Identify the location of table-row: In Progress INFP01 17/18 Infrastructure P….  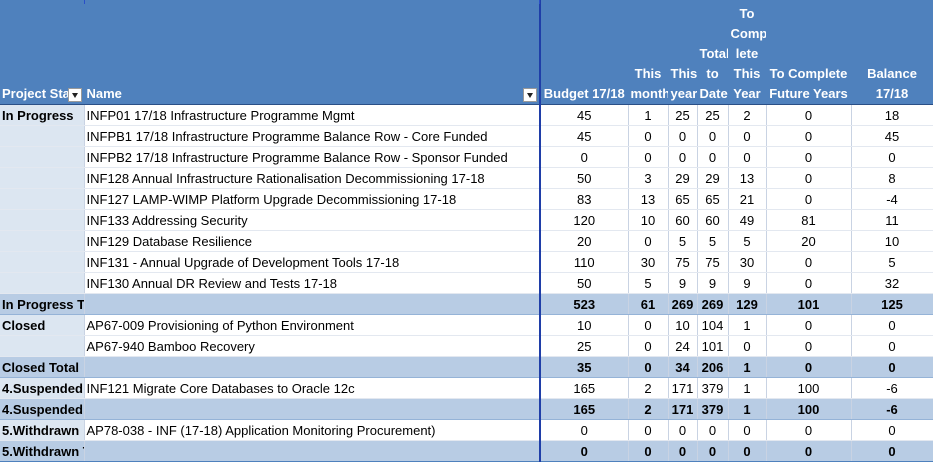
(466, 115).